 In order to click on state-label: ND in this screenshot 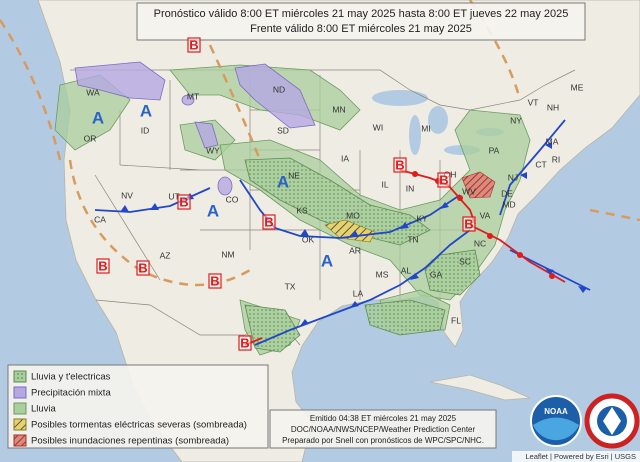, I will do `click(279, 89)`.